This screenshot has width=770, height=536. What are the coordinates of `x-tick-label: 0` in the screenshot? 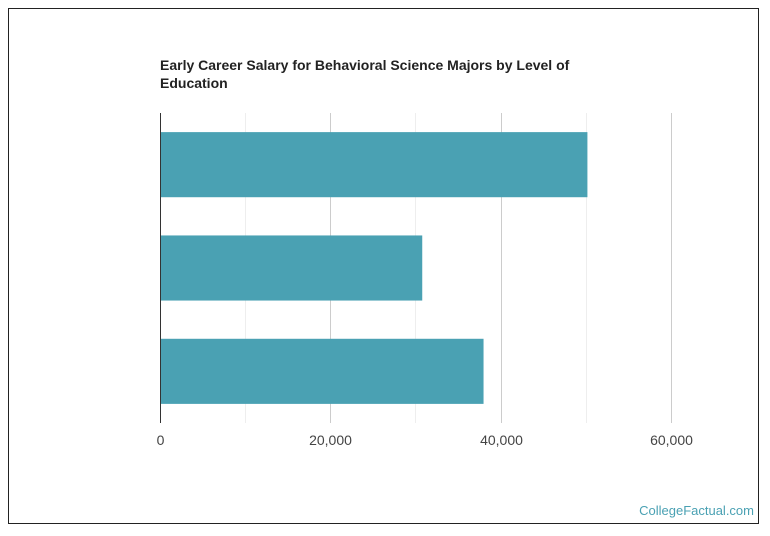 It's located at (161, 440).